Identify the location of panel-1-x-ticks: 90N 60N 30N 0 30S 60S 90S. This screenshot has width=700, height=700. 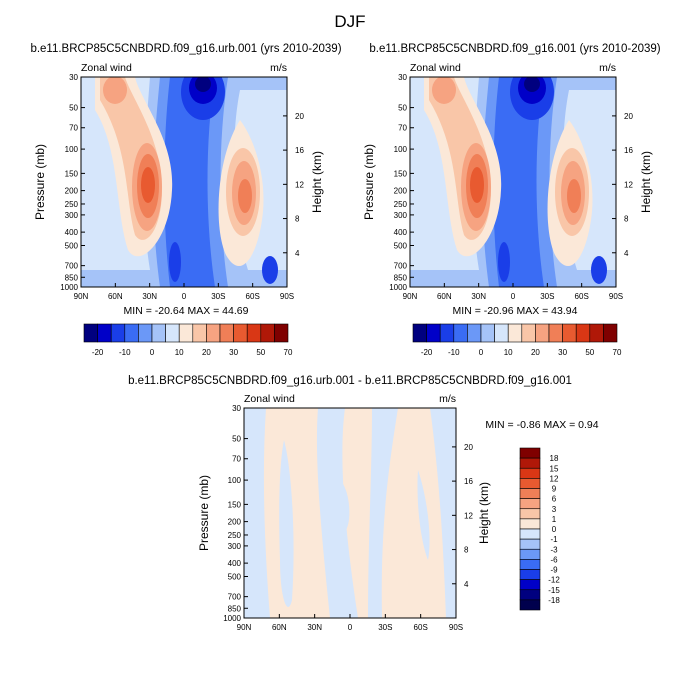
(184, 292).